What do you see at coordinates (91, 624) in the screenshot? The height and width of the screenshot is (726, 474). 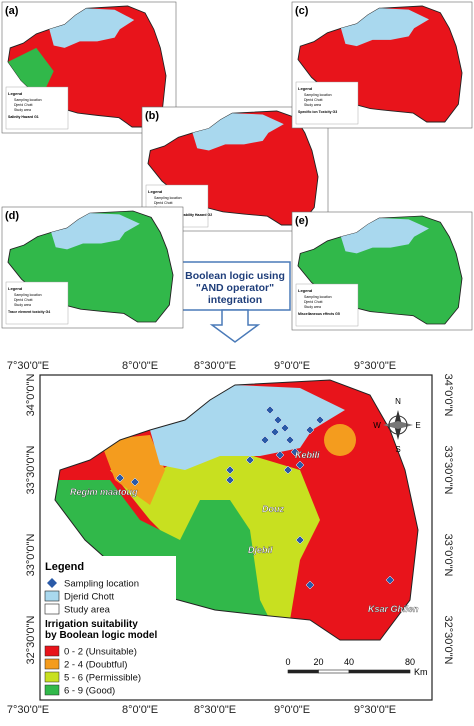 I see `legend-heading: Irrigation suitability` at bounding box center [91, 624].